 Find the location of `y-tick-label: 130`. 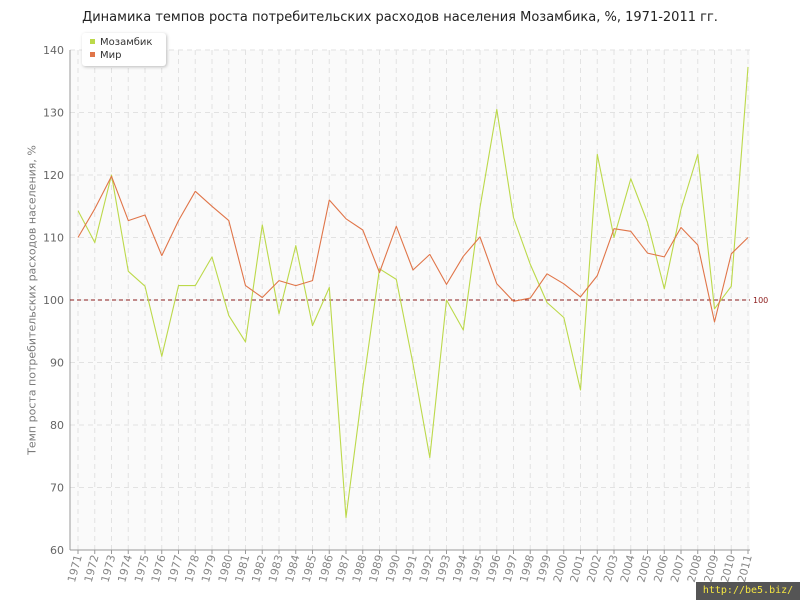

y-tick-label: 130 is located at coordinates (53, 113).